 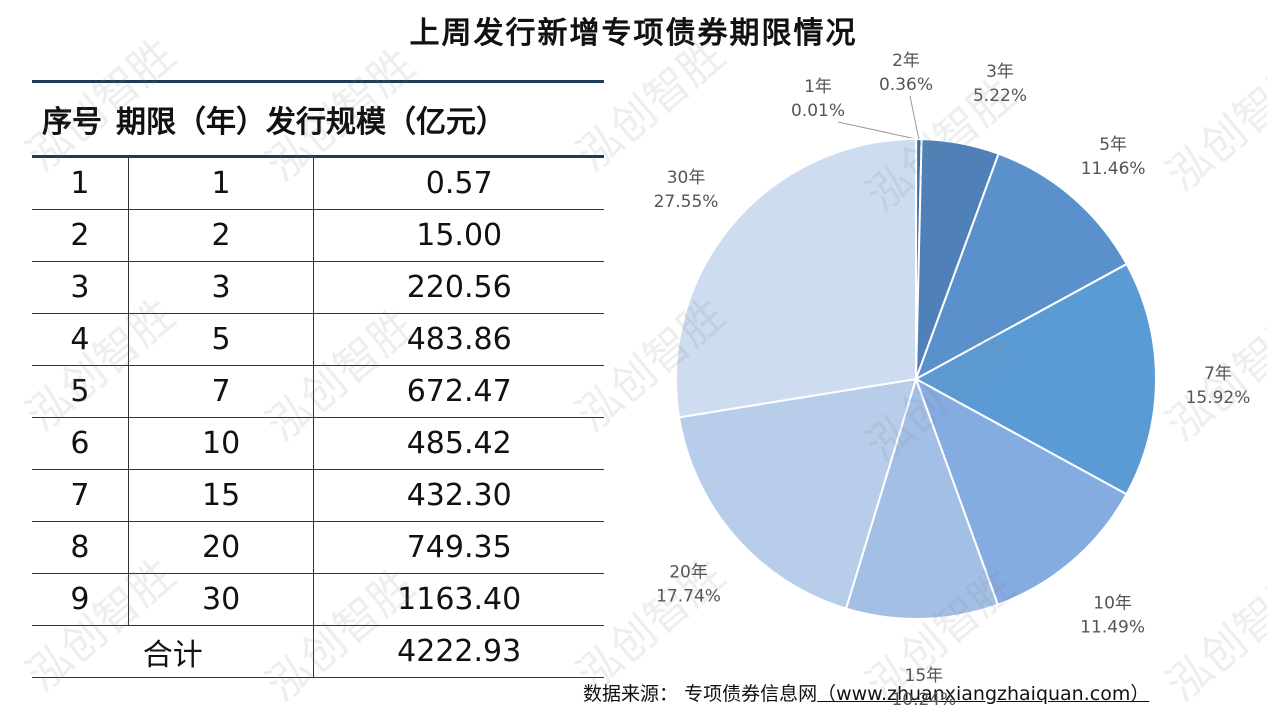 What do you see at coordinates (221, 235) in the screenshot?
I see `row-term: 2` at bounding box center [221, 235].